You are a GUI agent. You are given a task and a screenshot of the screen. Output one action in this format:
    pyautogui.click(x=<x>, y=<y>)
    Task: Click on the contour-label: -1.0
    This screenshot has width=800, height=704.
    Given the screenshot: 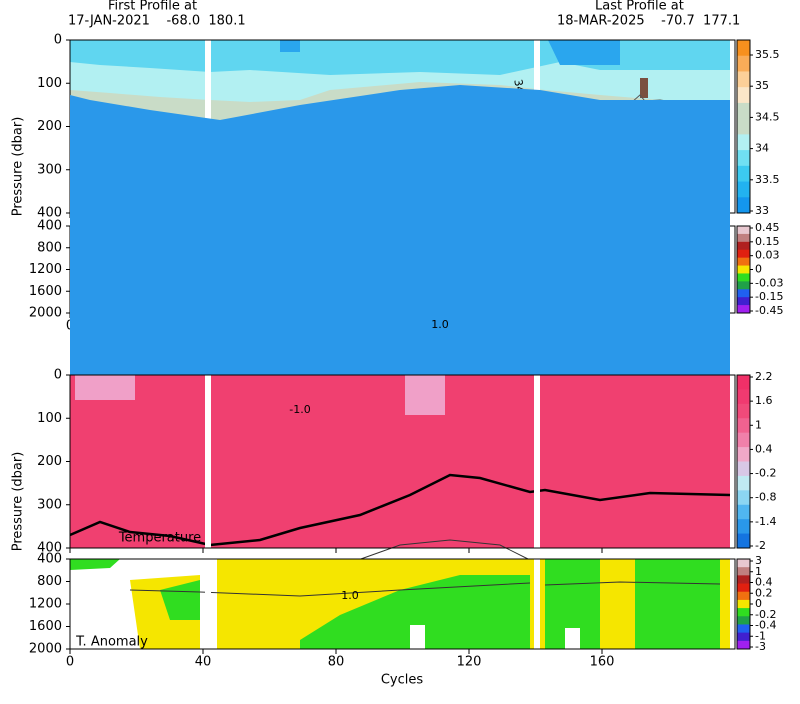 What is the action you would take?
    pyautogui.click(x=299, y=409)
    